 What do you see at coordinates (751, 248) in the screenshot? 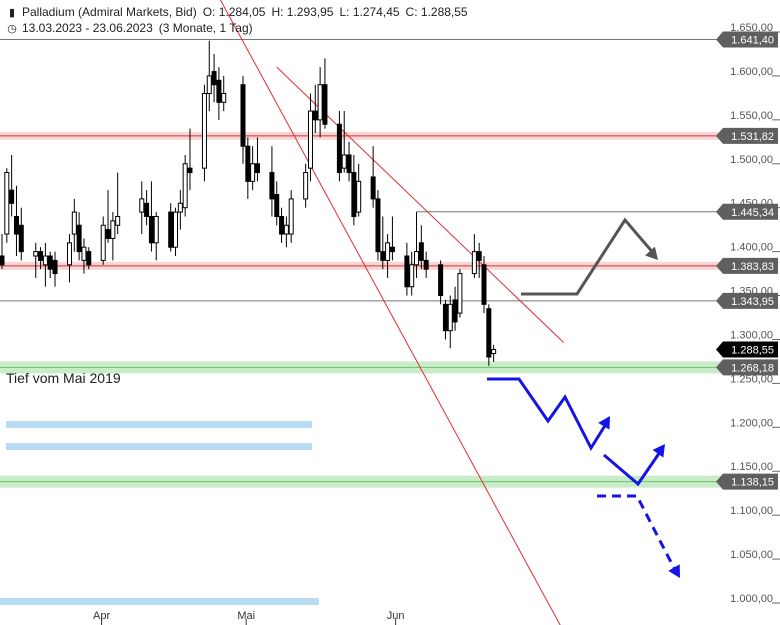
I see `y-tick-label: 1.400,00` at bounding box center [751, 248].